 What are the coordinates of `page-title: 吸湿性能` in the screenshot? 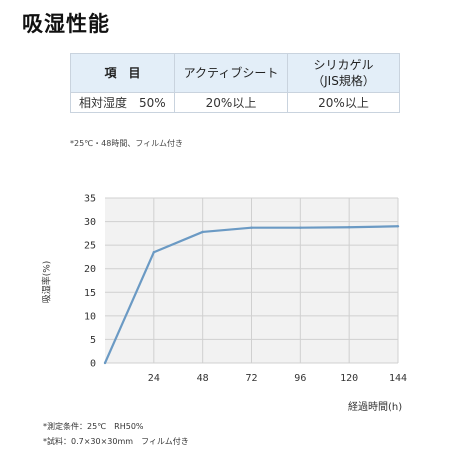 It's located at (66, 24).